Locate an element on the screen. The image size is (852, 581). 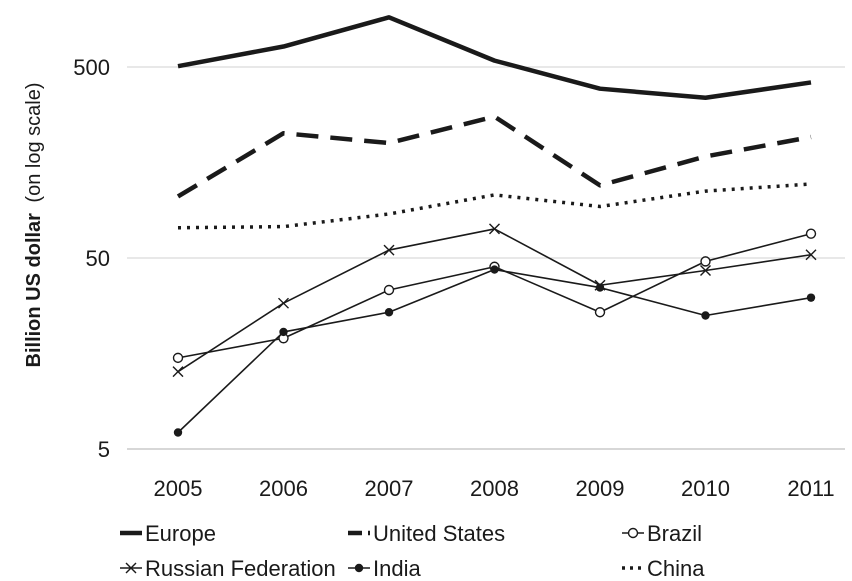
y-tick-label-5: 5 is located at coordinates (104, 449).